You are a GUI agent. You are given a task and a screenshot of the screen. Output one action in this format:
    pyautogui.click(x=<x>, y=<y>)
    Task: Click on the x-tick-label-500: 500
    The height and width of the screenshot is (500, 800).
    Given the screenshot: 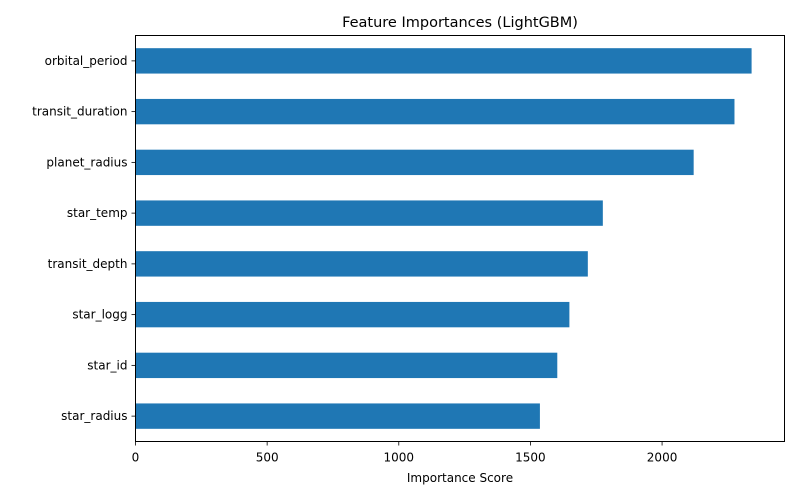 What is the action you would take?
    pyautogui.click(x=267, y=458)
    